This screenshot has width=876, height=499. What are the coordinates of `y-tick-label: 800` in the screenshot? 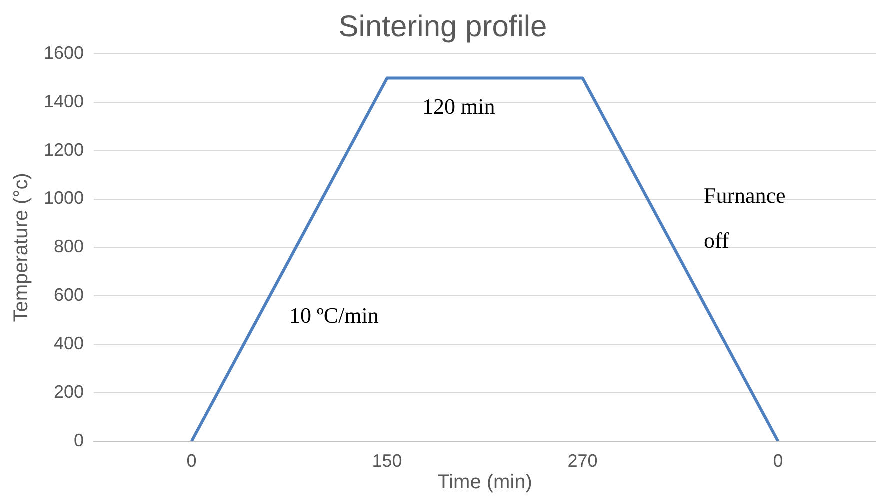 It's located at (69, 246).